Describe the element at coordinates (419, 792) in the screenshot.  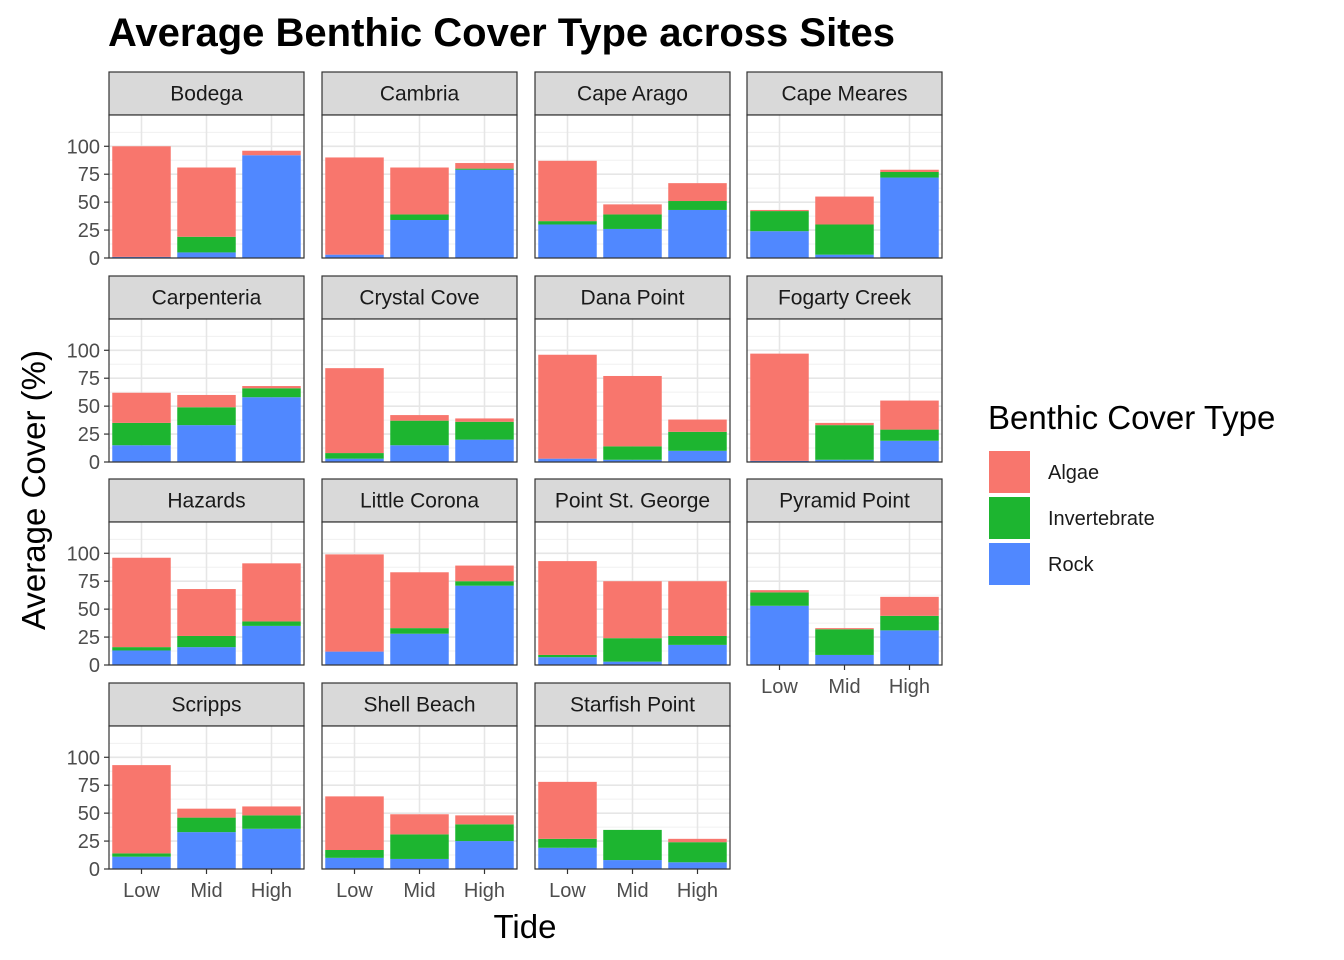
I see `facet-panel-shell-beach: Shell Beach Low Mid High` at that location.